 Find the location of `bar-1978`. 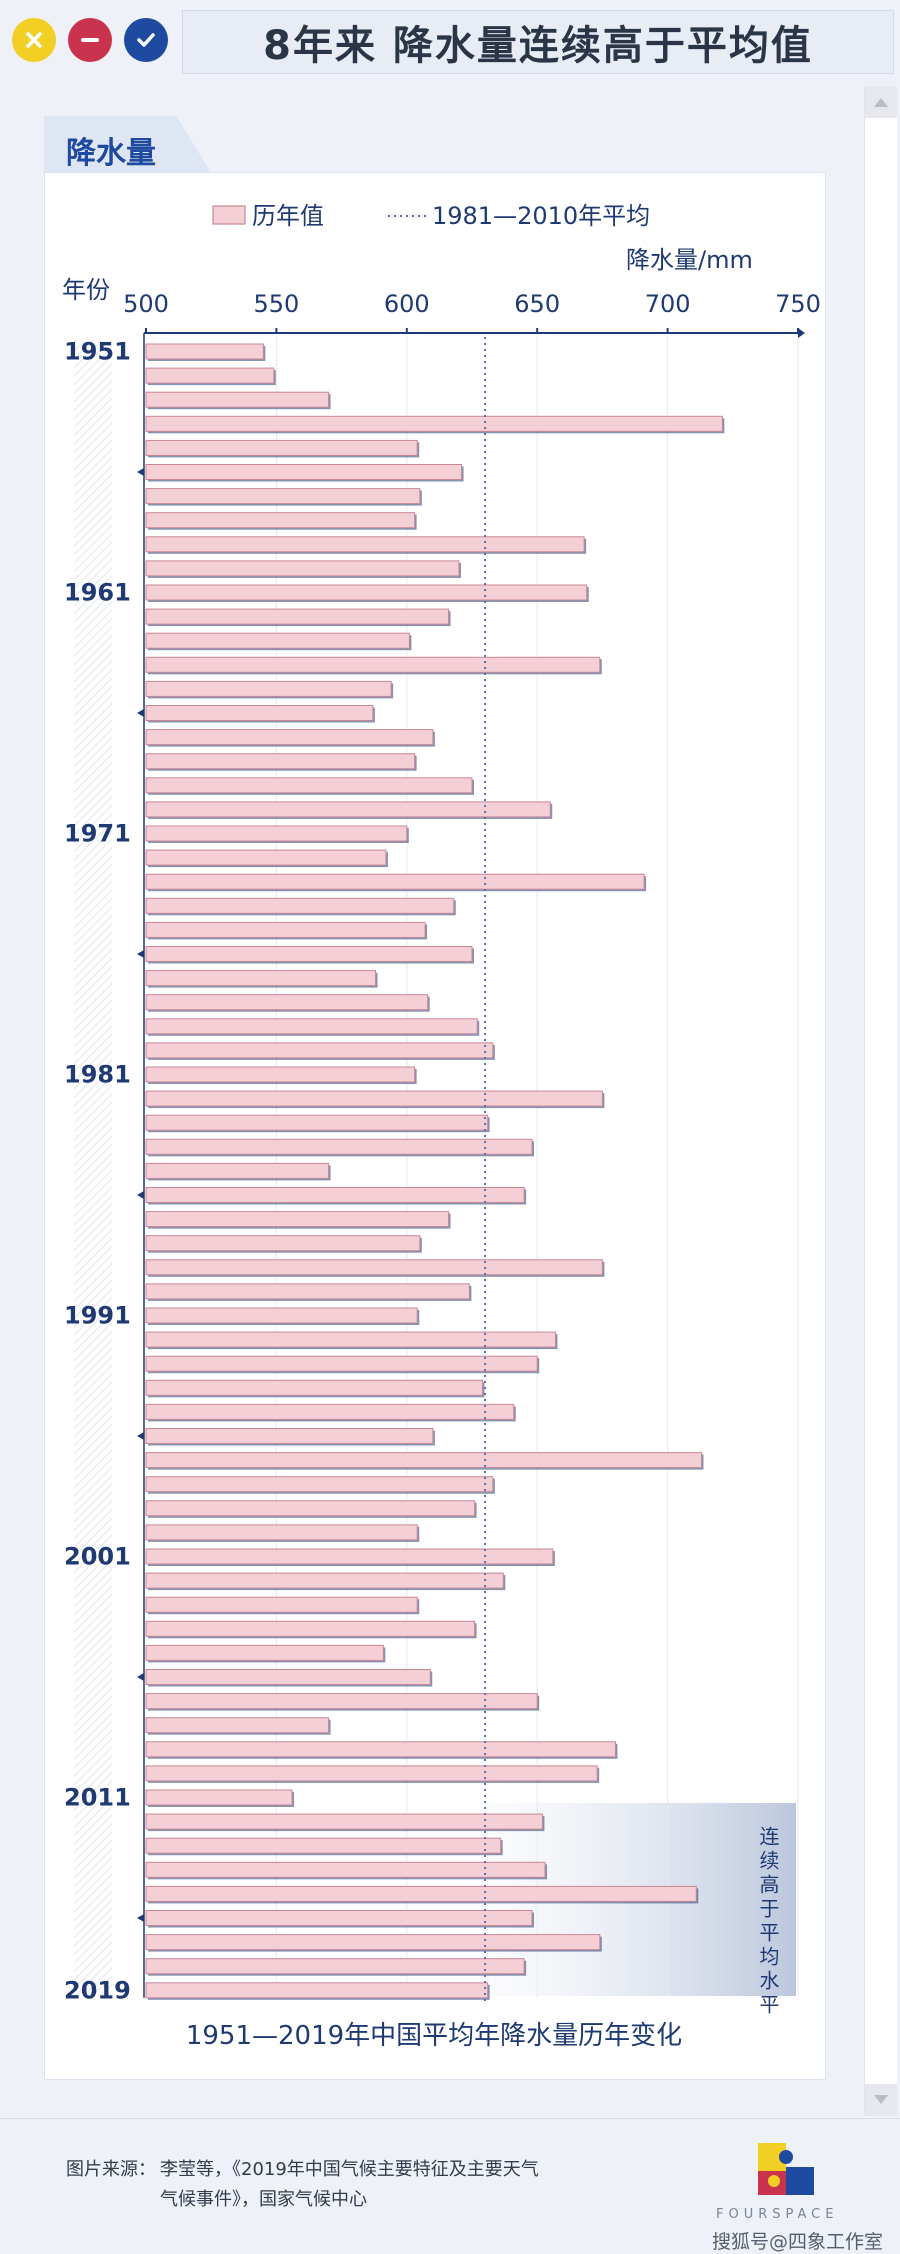

bar-1978 is located at coordinates (287, 1002).